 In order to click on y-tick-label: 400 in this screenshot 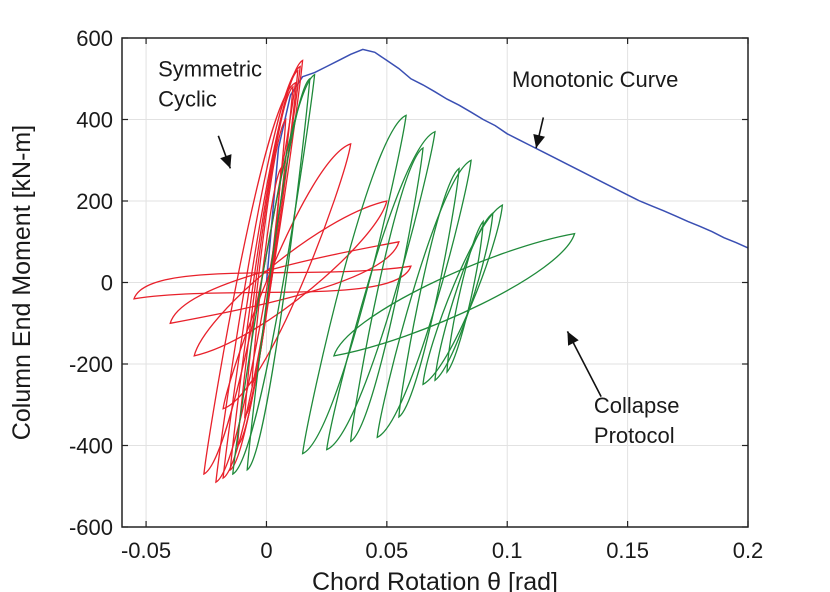, I will do `click(94, 120)`.